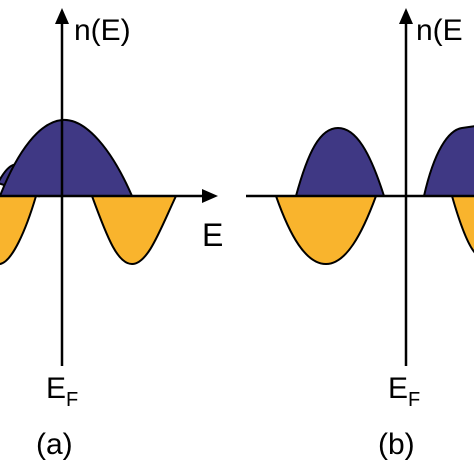  I want to click on panel-a-x-axis-label: E, so click(212, 235).